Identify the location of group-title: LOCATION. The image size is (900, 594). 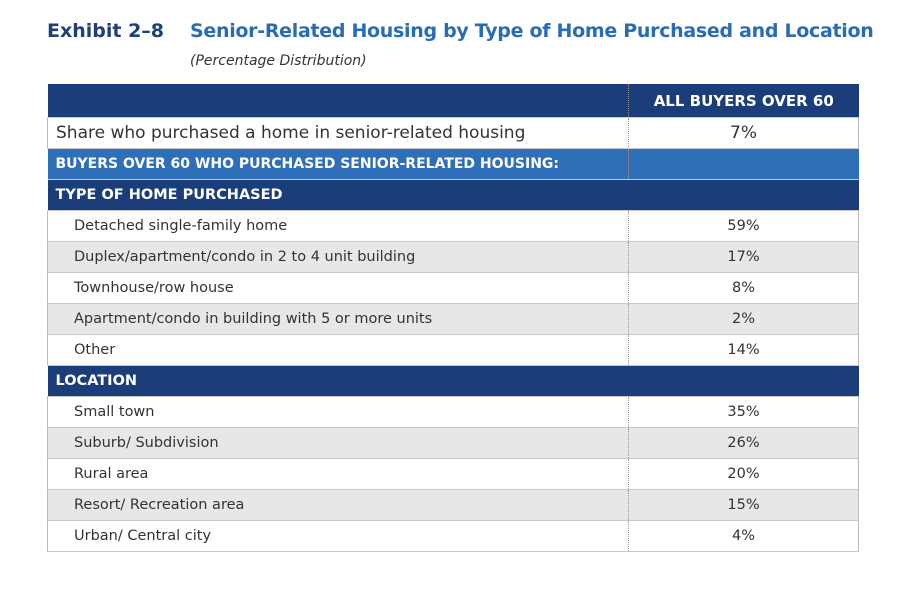
(453, 381).